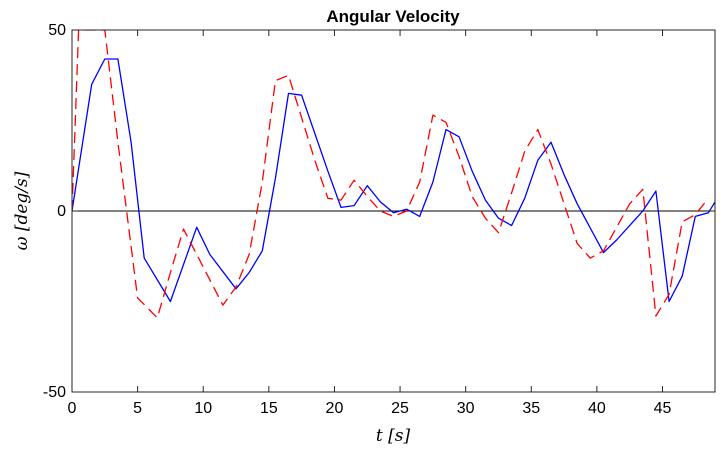 The width and height of the screenshot is (725, 449). What do you see at coordinates (72, 408) in the screenshot?
I see `x-tick-label: 0` at bounding box center [72, 408].